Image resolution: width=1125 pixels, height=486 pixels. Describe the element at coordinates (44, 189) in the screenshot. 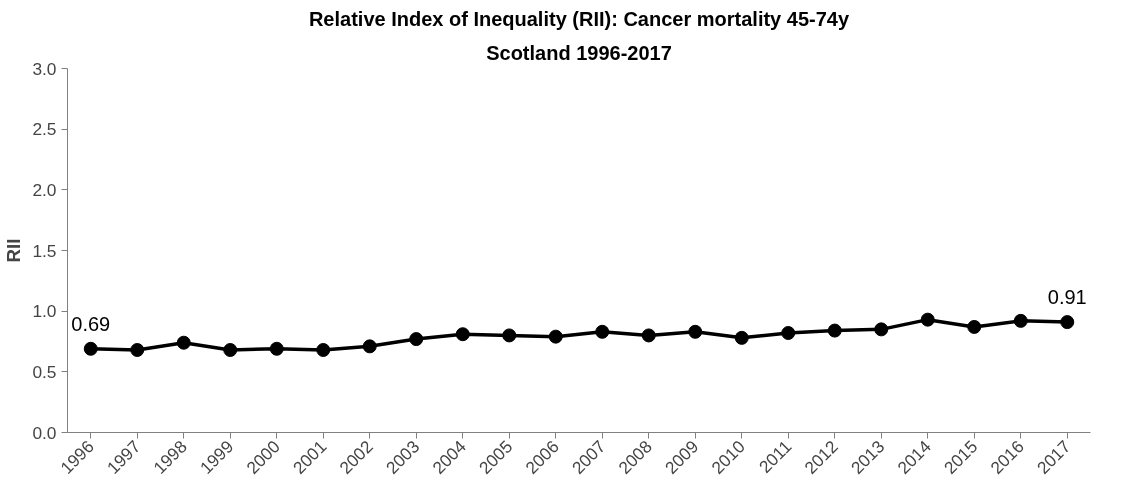

I see `text: 2.0` at that location.